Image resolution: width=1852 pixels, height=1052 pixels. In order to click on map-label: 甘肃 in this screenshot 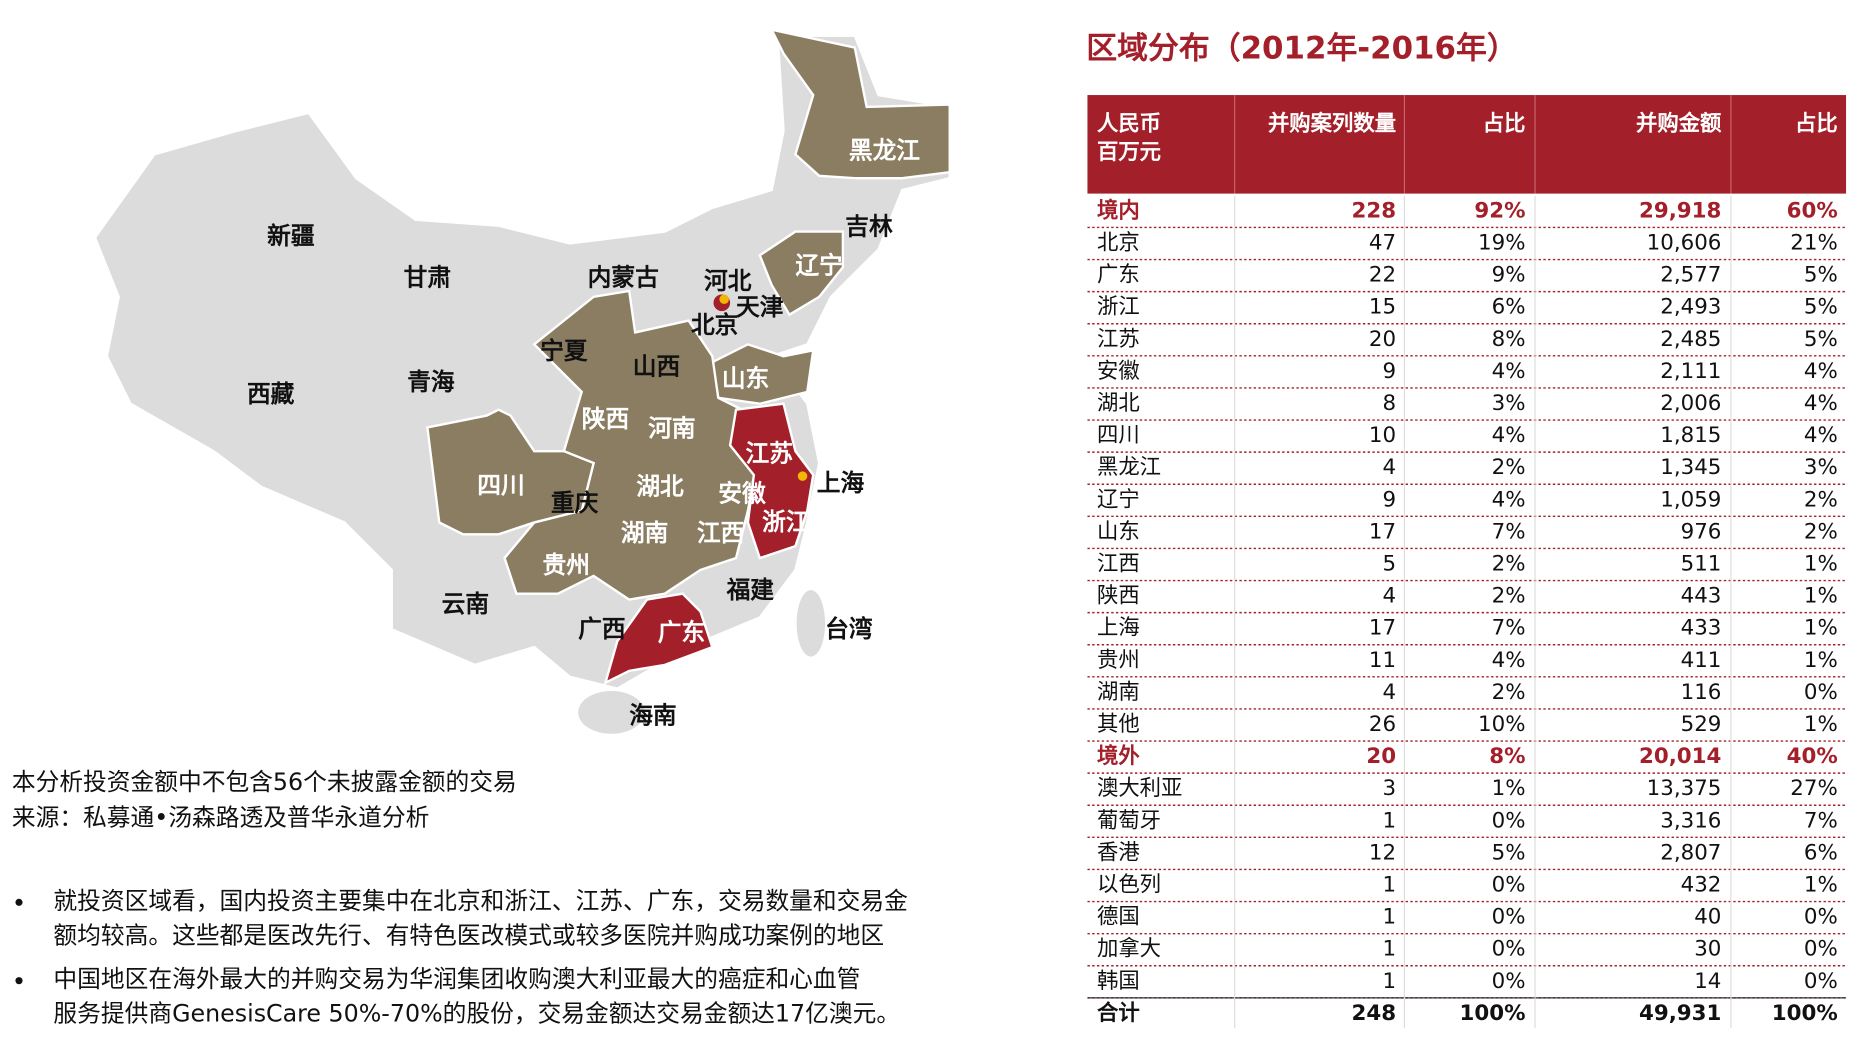, I will do `click(427, 278)`.